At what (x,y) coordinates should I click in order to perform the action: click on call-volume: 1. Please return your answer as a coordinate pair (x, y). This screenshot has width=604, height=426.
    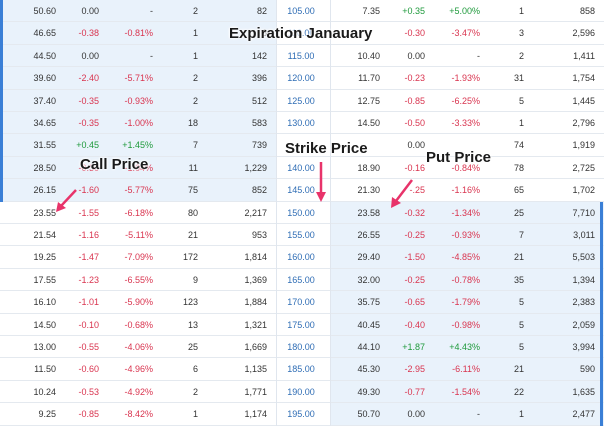
    Looking at the image, I should click on (195, 414).